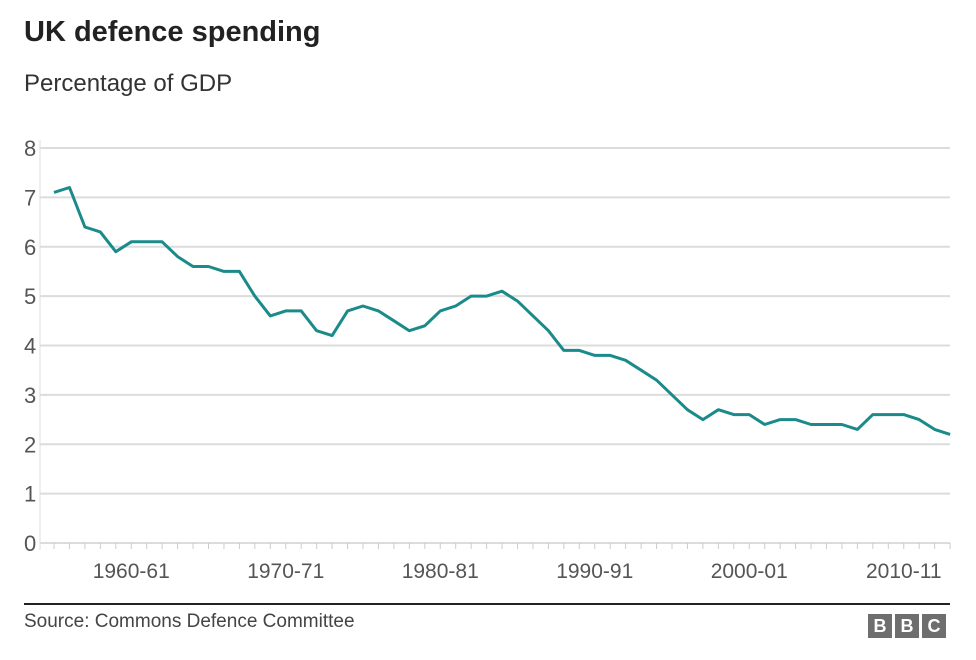 This screenshot has width=976, height=660. I want to click on x-tick-label: 1990-91, so click(594, 571).